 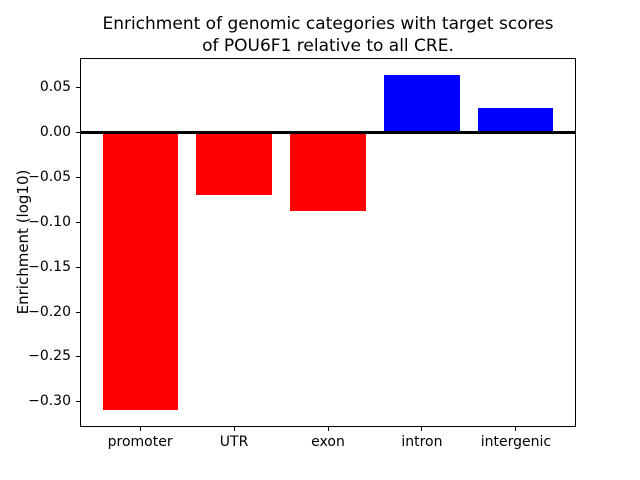 What do you see at coordinates (516, 442) in the screenshot?
I see `x-tick-label-intergenic: intergenic` at bounding box center [516, 442].